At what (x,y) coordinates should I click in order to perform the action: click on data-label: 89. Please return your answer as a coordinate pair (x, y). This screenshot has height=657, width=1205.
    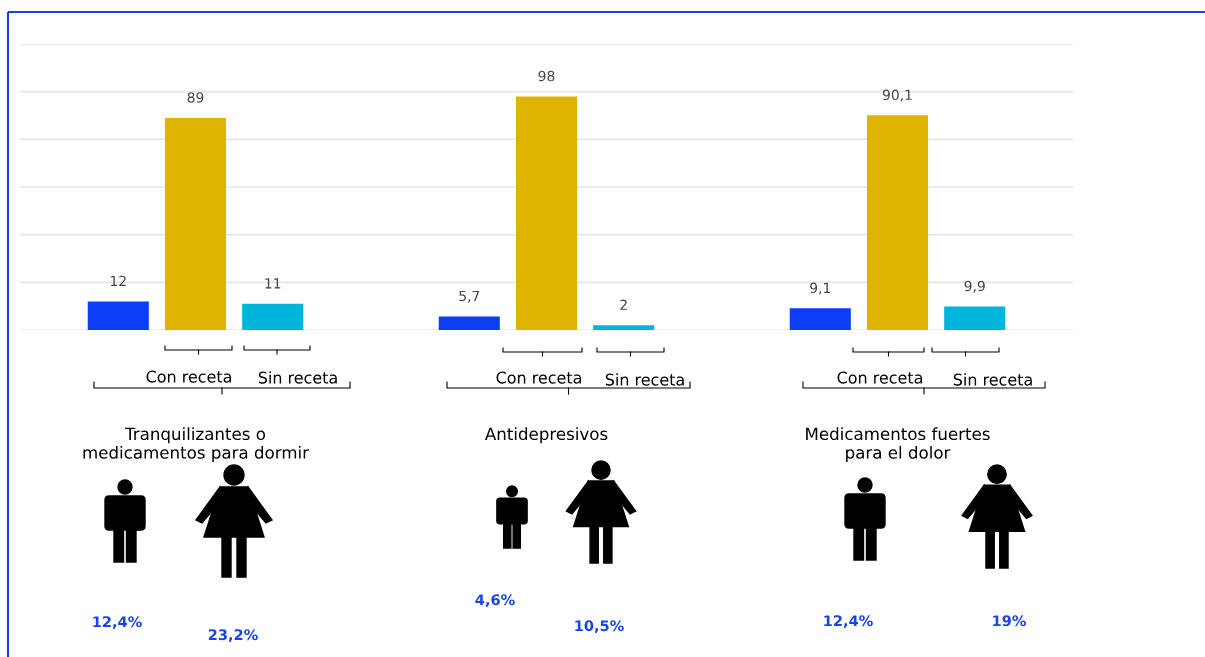
    Looking at the image, I should click on (195, 97).